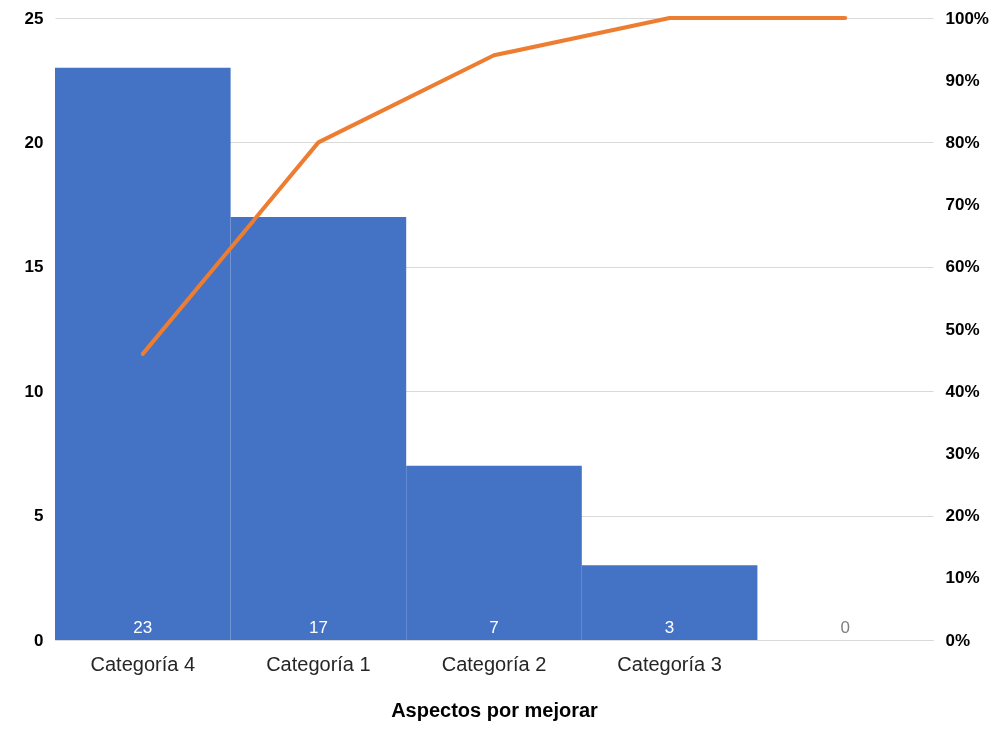 Image resolution: width=1006 pixels, height=744 pixels. Describe the element at coordinates (962, 453) in the screenshot. I see `y2-tick-label: 30%` at that location.